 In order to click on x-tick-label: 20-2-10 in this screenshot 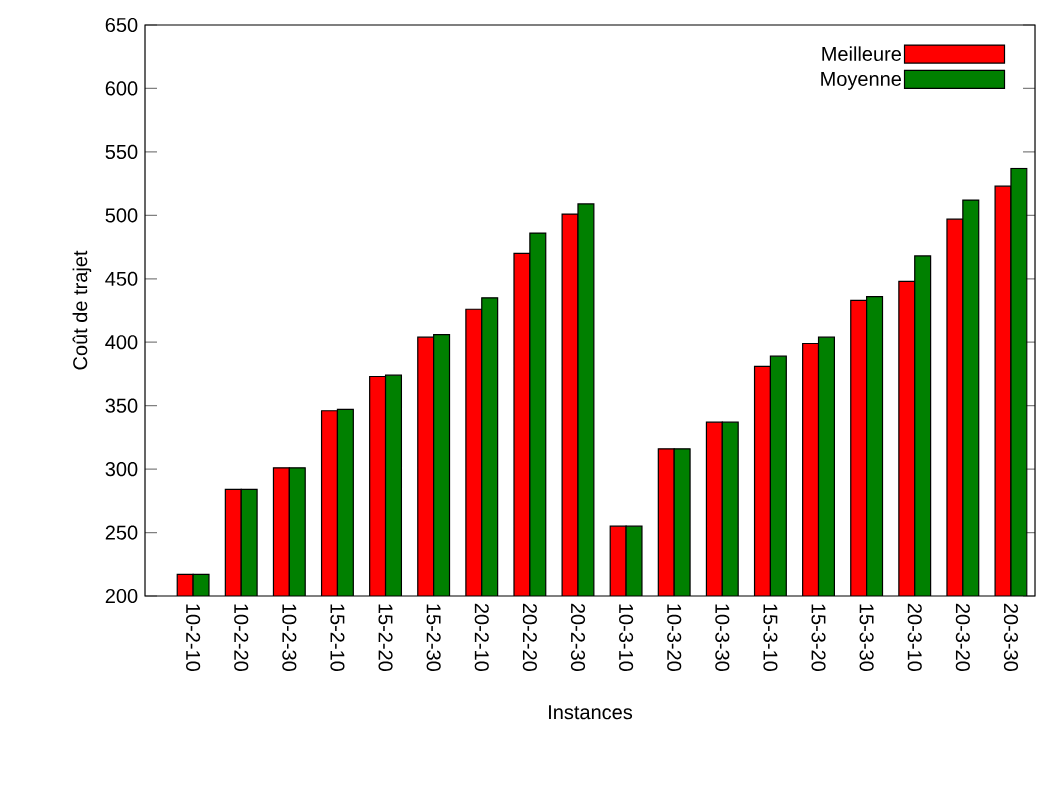, I will do `click(481, 637)`.